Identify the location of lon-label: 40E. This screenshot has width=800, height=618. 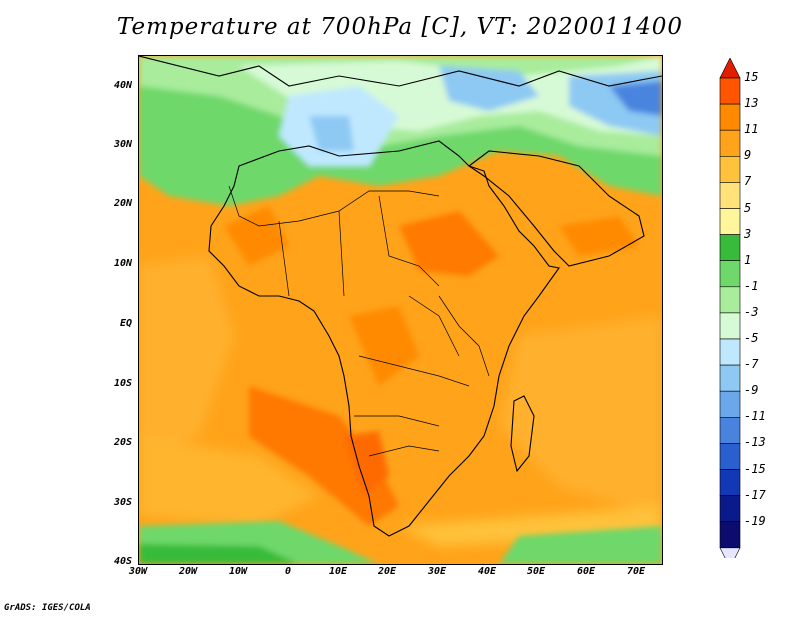
(487, 571).